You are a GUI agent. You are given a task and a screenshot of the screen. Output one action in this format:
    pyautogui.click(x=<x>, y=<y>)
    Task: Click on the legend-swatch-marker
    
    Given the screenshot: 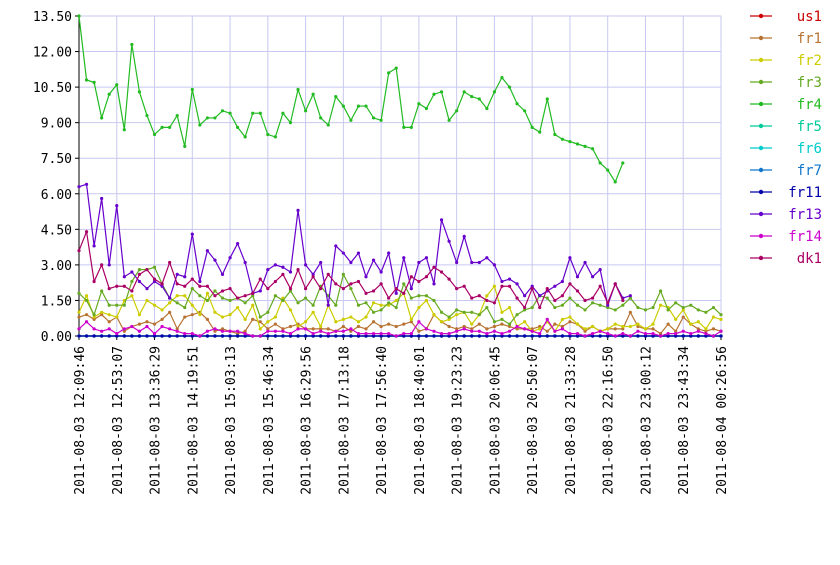 What is the action you would take?
    pyautogui.click(x=761, y=214)
    